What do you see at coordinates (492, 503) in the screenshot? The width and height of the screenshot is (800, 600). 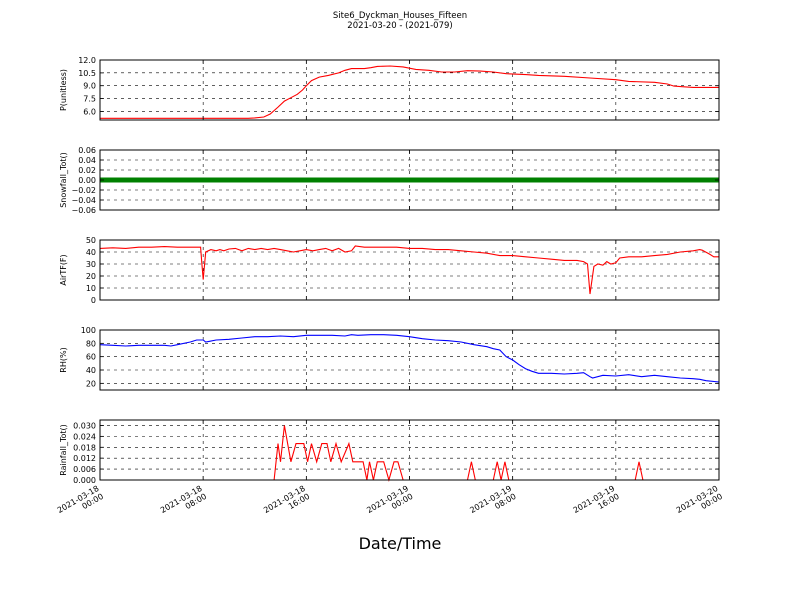 I see `x-tick-label: 2021-03-1908:00` at bounding box center [492, 503].